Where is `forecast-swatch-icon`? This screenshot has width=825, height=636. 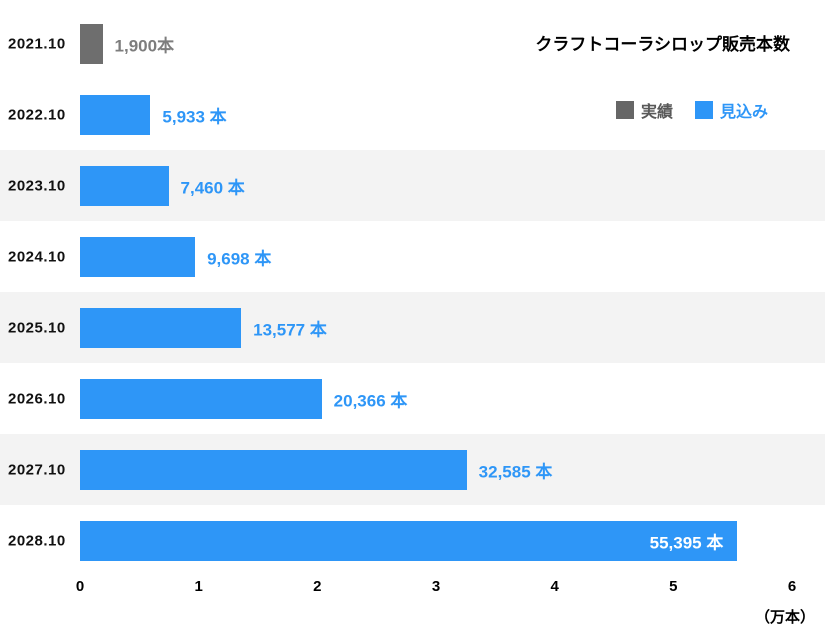 forecast-swatch-icon is located at coordinates (703, 110).